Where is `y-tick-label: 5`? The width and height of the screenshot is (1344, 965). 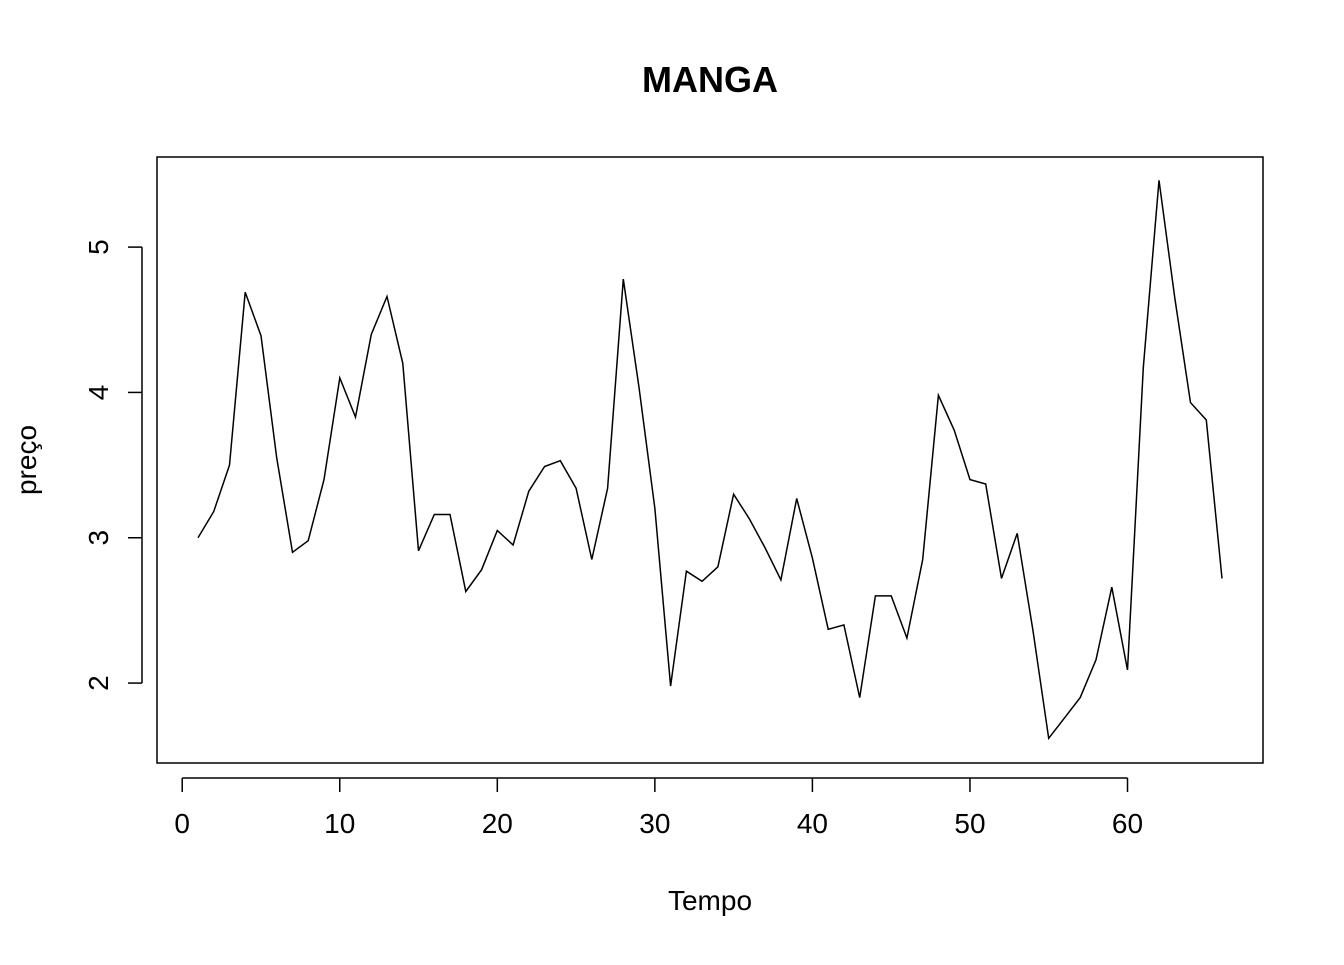 y-tick-label: 5 is located at coordinates (98, 247).